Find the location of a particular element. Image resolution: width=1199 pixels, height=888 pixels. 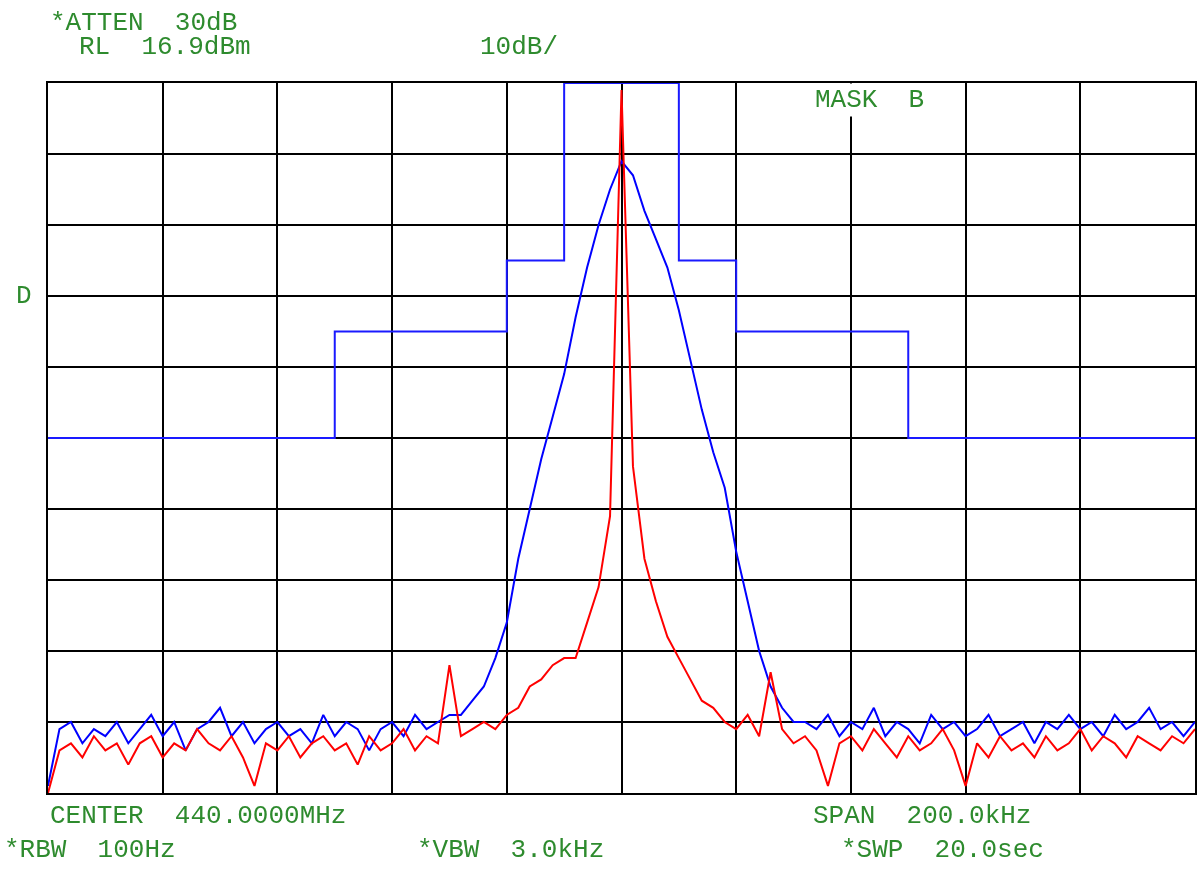

text: *RBW 100Hz is located at coordinates (90, 850).